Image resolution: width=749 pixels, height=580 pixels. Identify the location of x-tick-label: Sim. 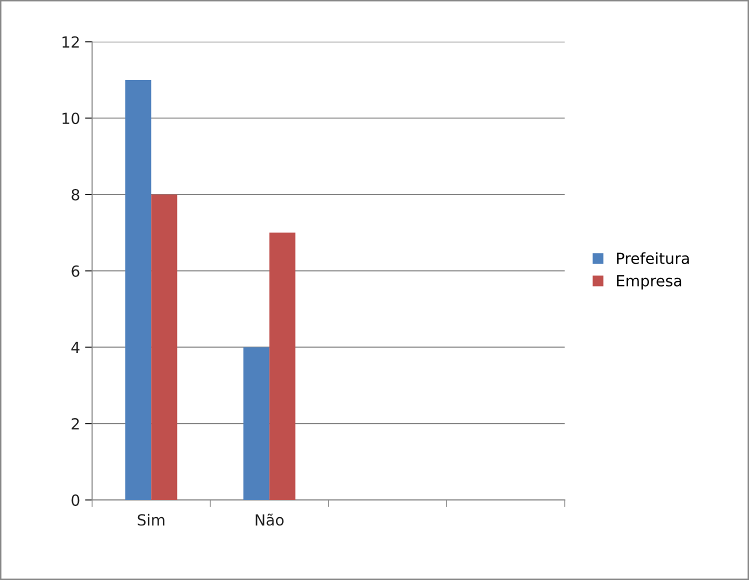
(151, 520).